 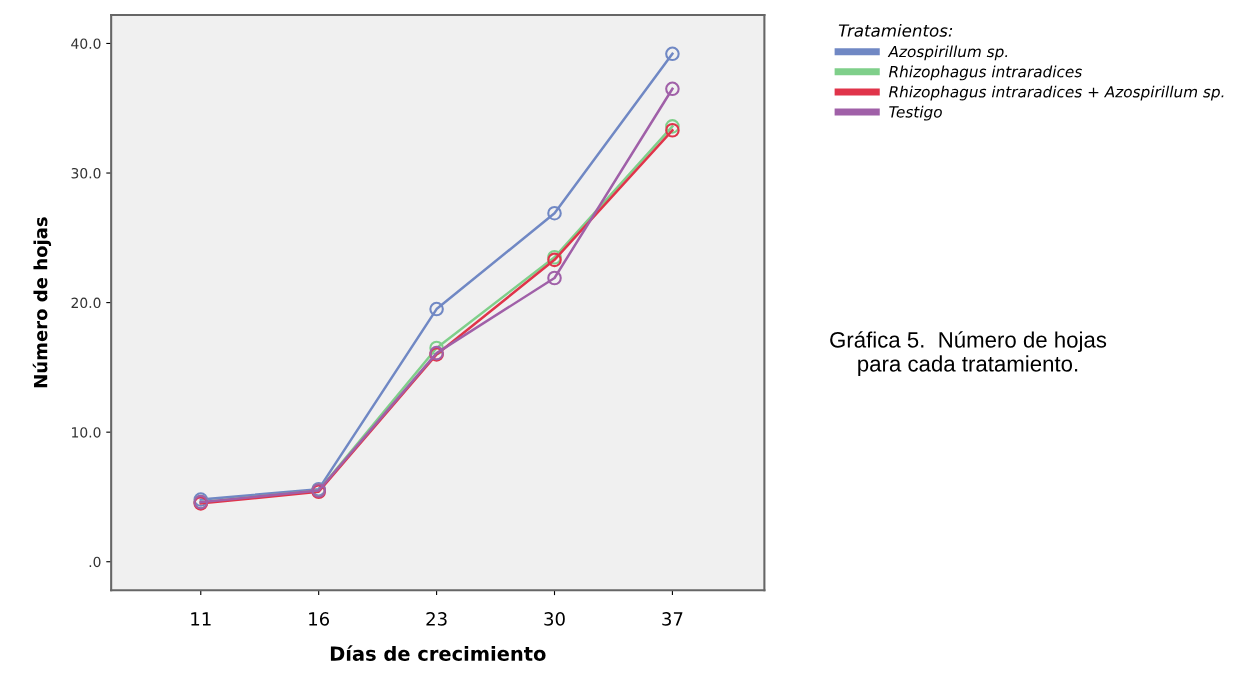 I want to click on legend-label: Rhizophagus intraradices + Azospirillum sp., so click(x=1056, y=93).